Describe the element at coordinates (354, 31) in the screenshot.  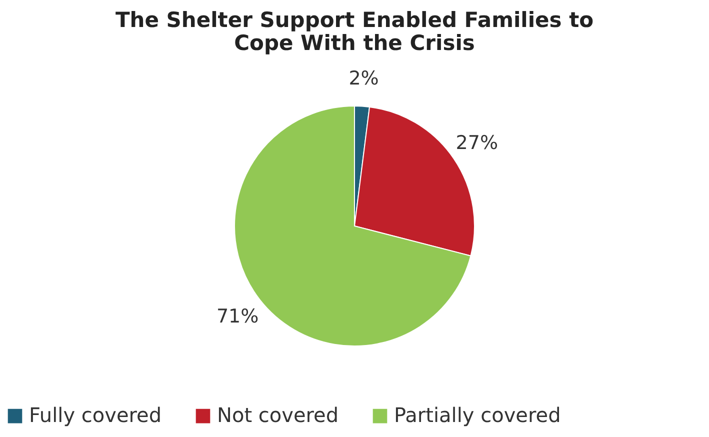
I see `chart-title: The Shelter Support Enabled Families to Cope With the Crisis` at that location.